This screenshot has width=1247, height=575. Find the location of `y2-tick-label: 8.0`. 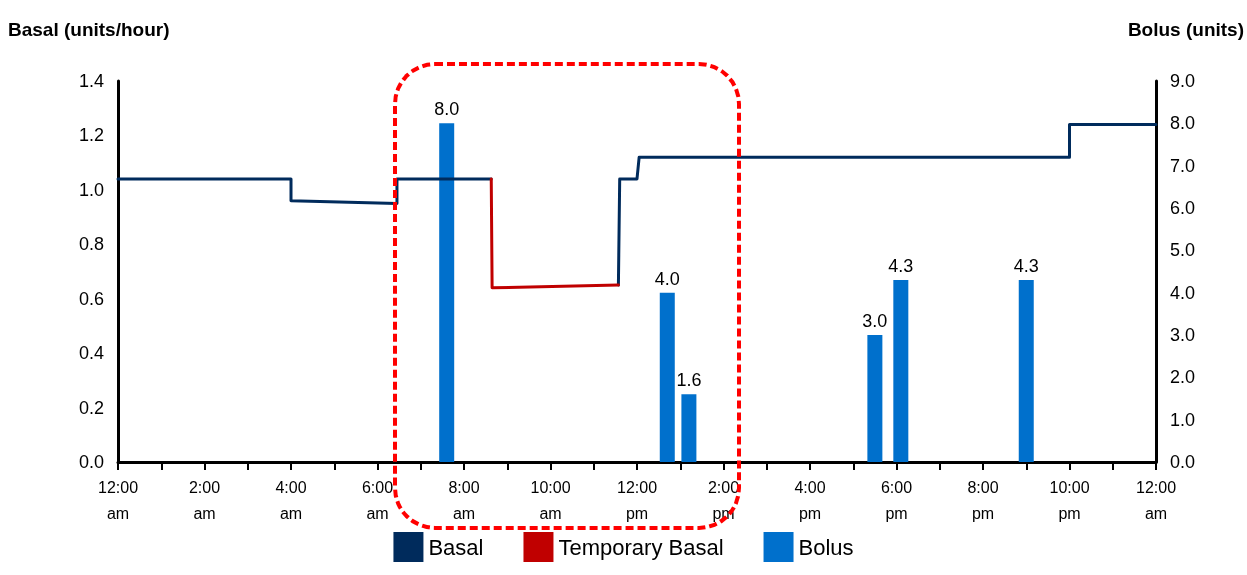

y2-tick-label: 8.0 is located at coordinates (1183, 123).